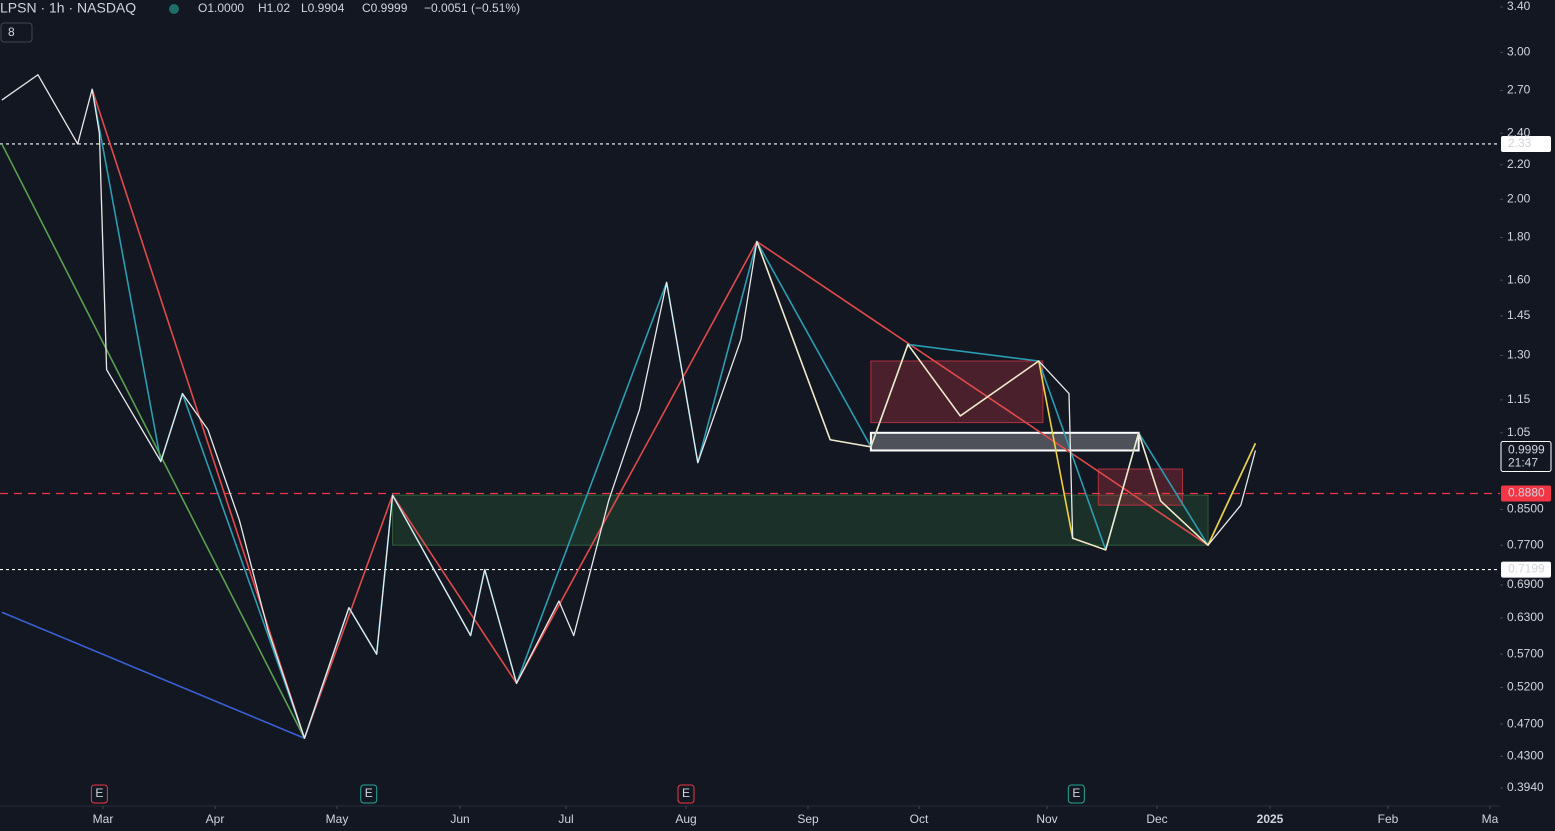 This screenshot has height=831, width=1555. What do you see at coordinates (472, 8) in the screenshot?
I see `ohlc-change: −0.0051 (−0.51%)` at bounding box center [472, 8].